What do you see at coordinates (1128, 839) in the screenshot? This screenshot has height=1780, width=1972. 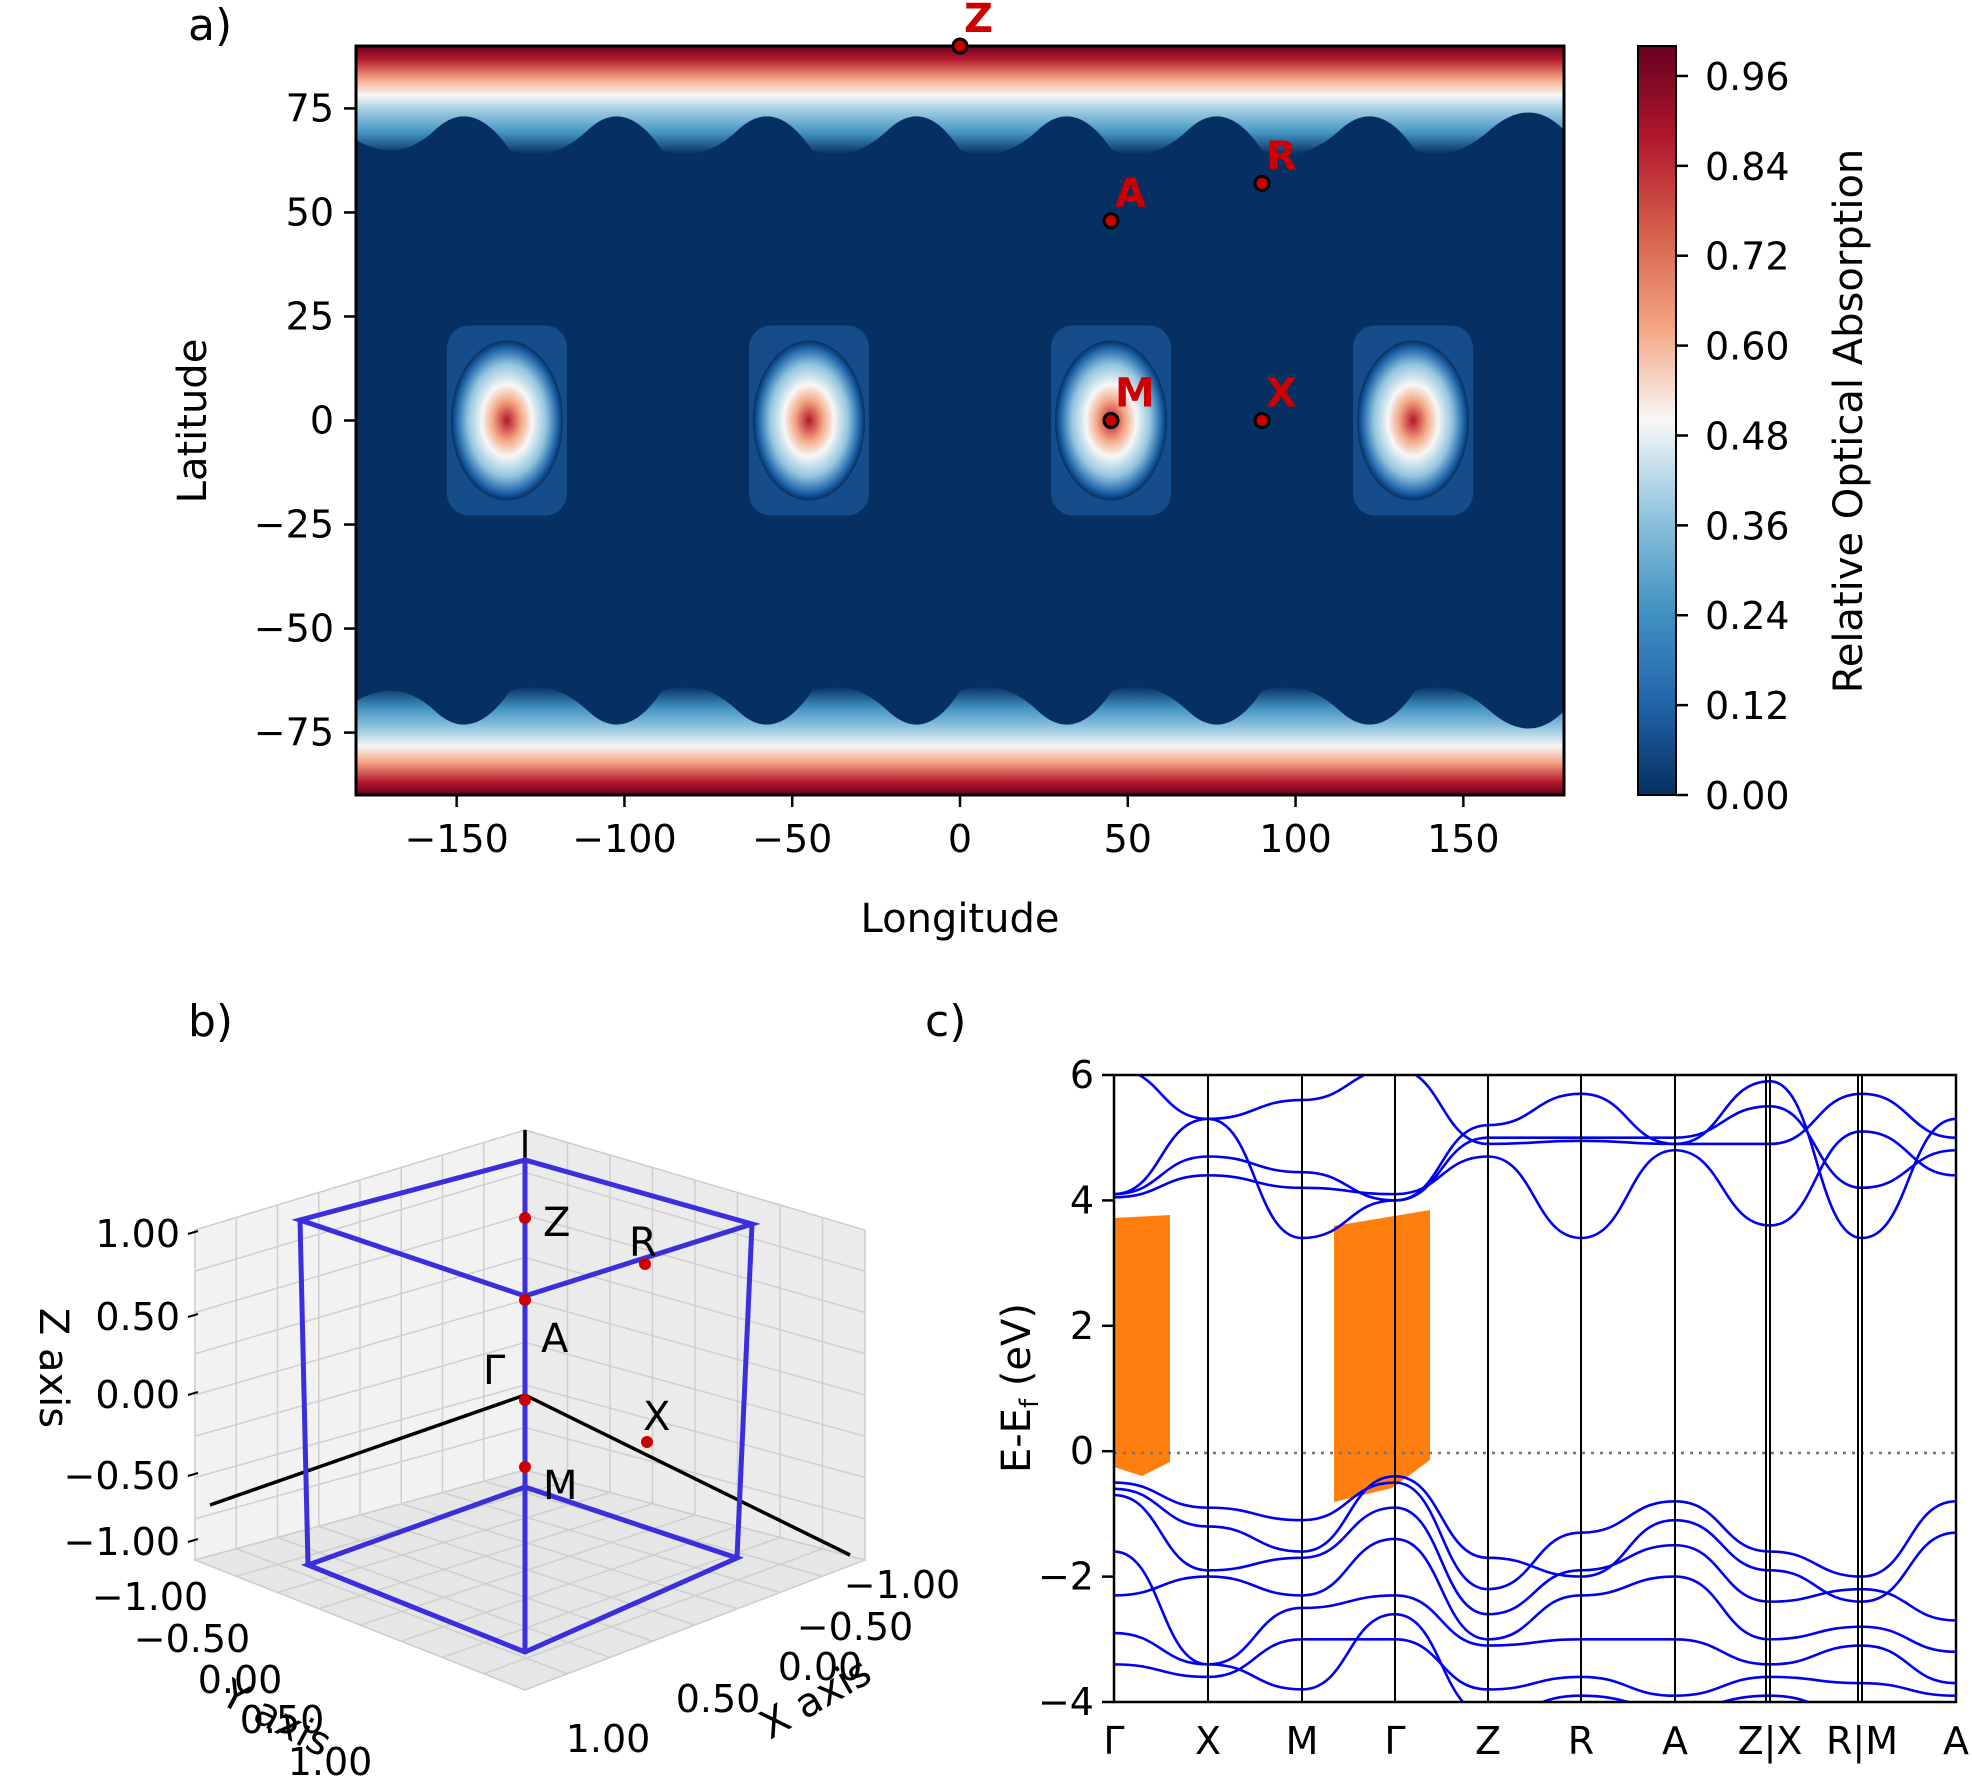 I see `x-tick-label: 50` at bounding box center [1128, 839].